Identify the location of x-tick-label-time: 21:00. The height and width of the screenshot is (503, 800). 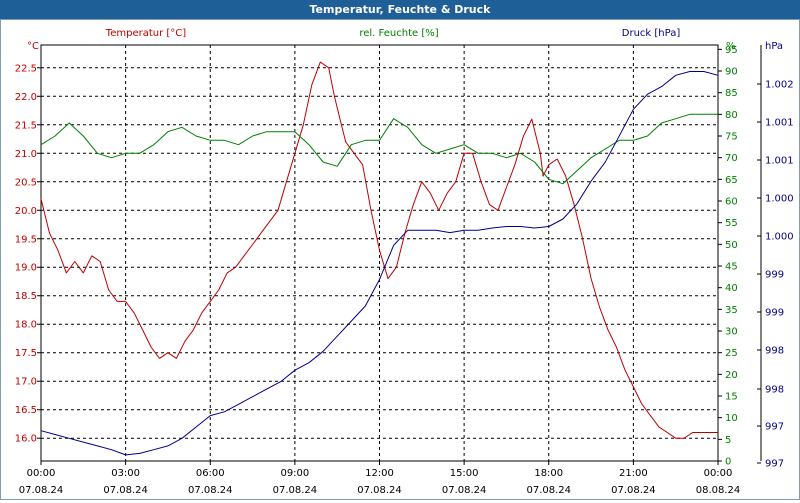
(633, 473).